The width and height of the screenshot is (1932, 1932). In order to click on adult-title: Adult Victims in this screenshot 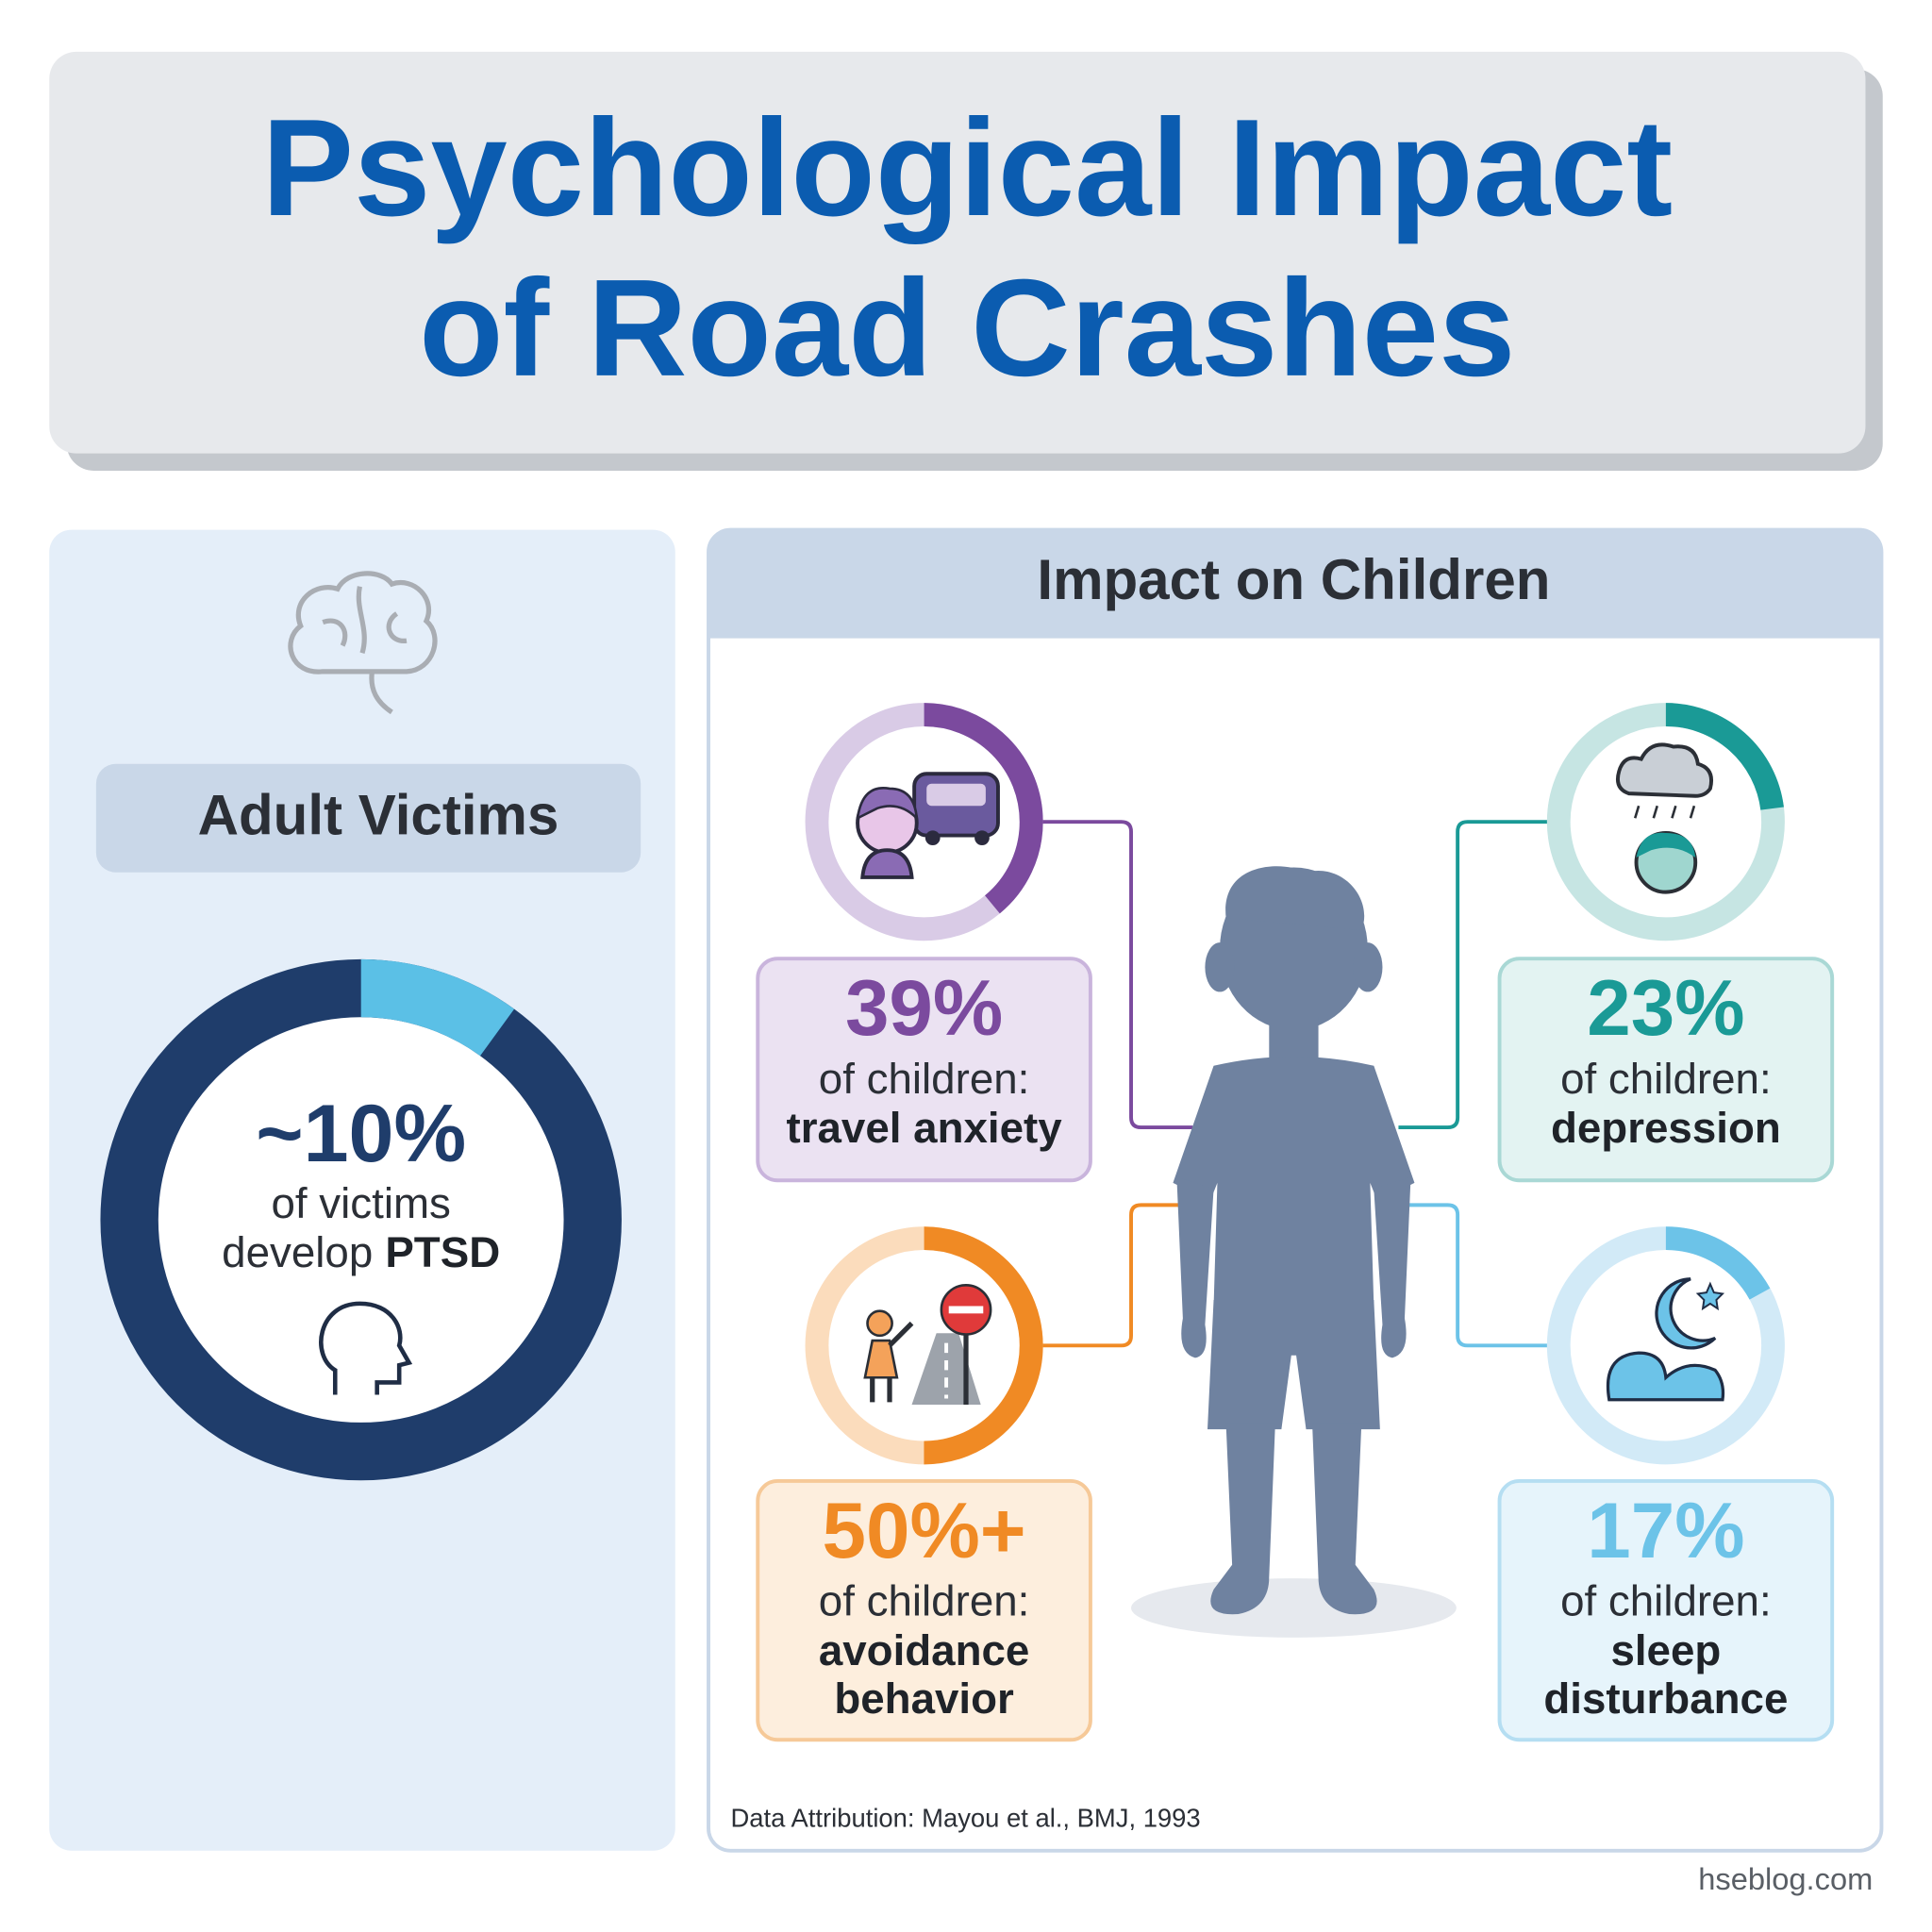, I will do `click(378, 815)`.